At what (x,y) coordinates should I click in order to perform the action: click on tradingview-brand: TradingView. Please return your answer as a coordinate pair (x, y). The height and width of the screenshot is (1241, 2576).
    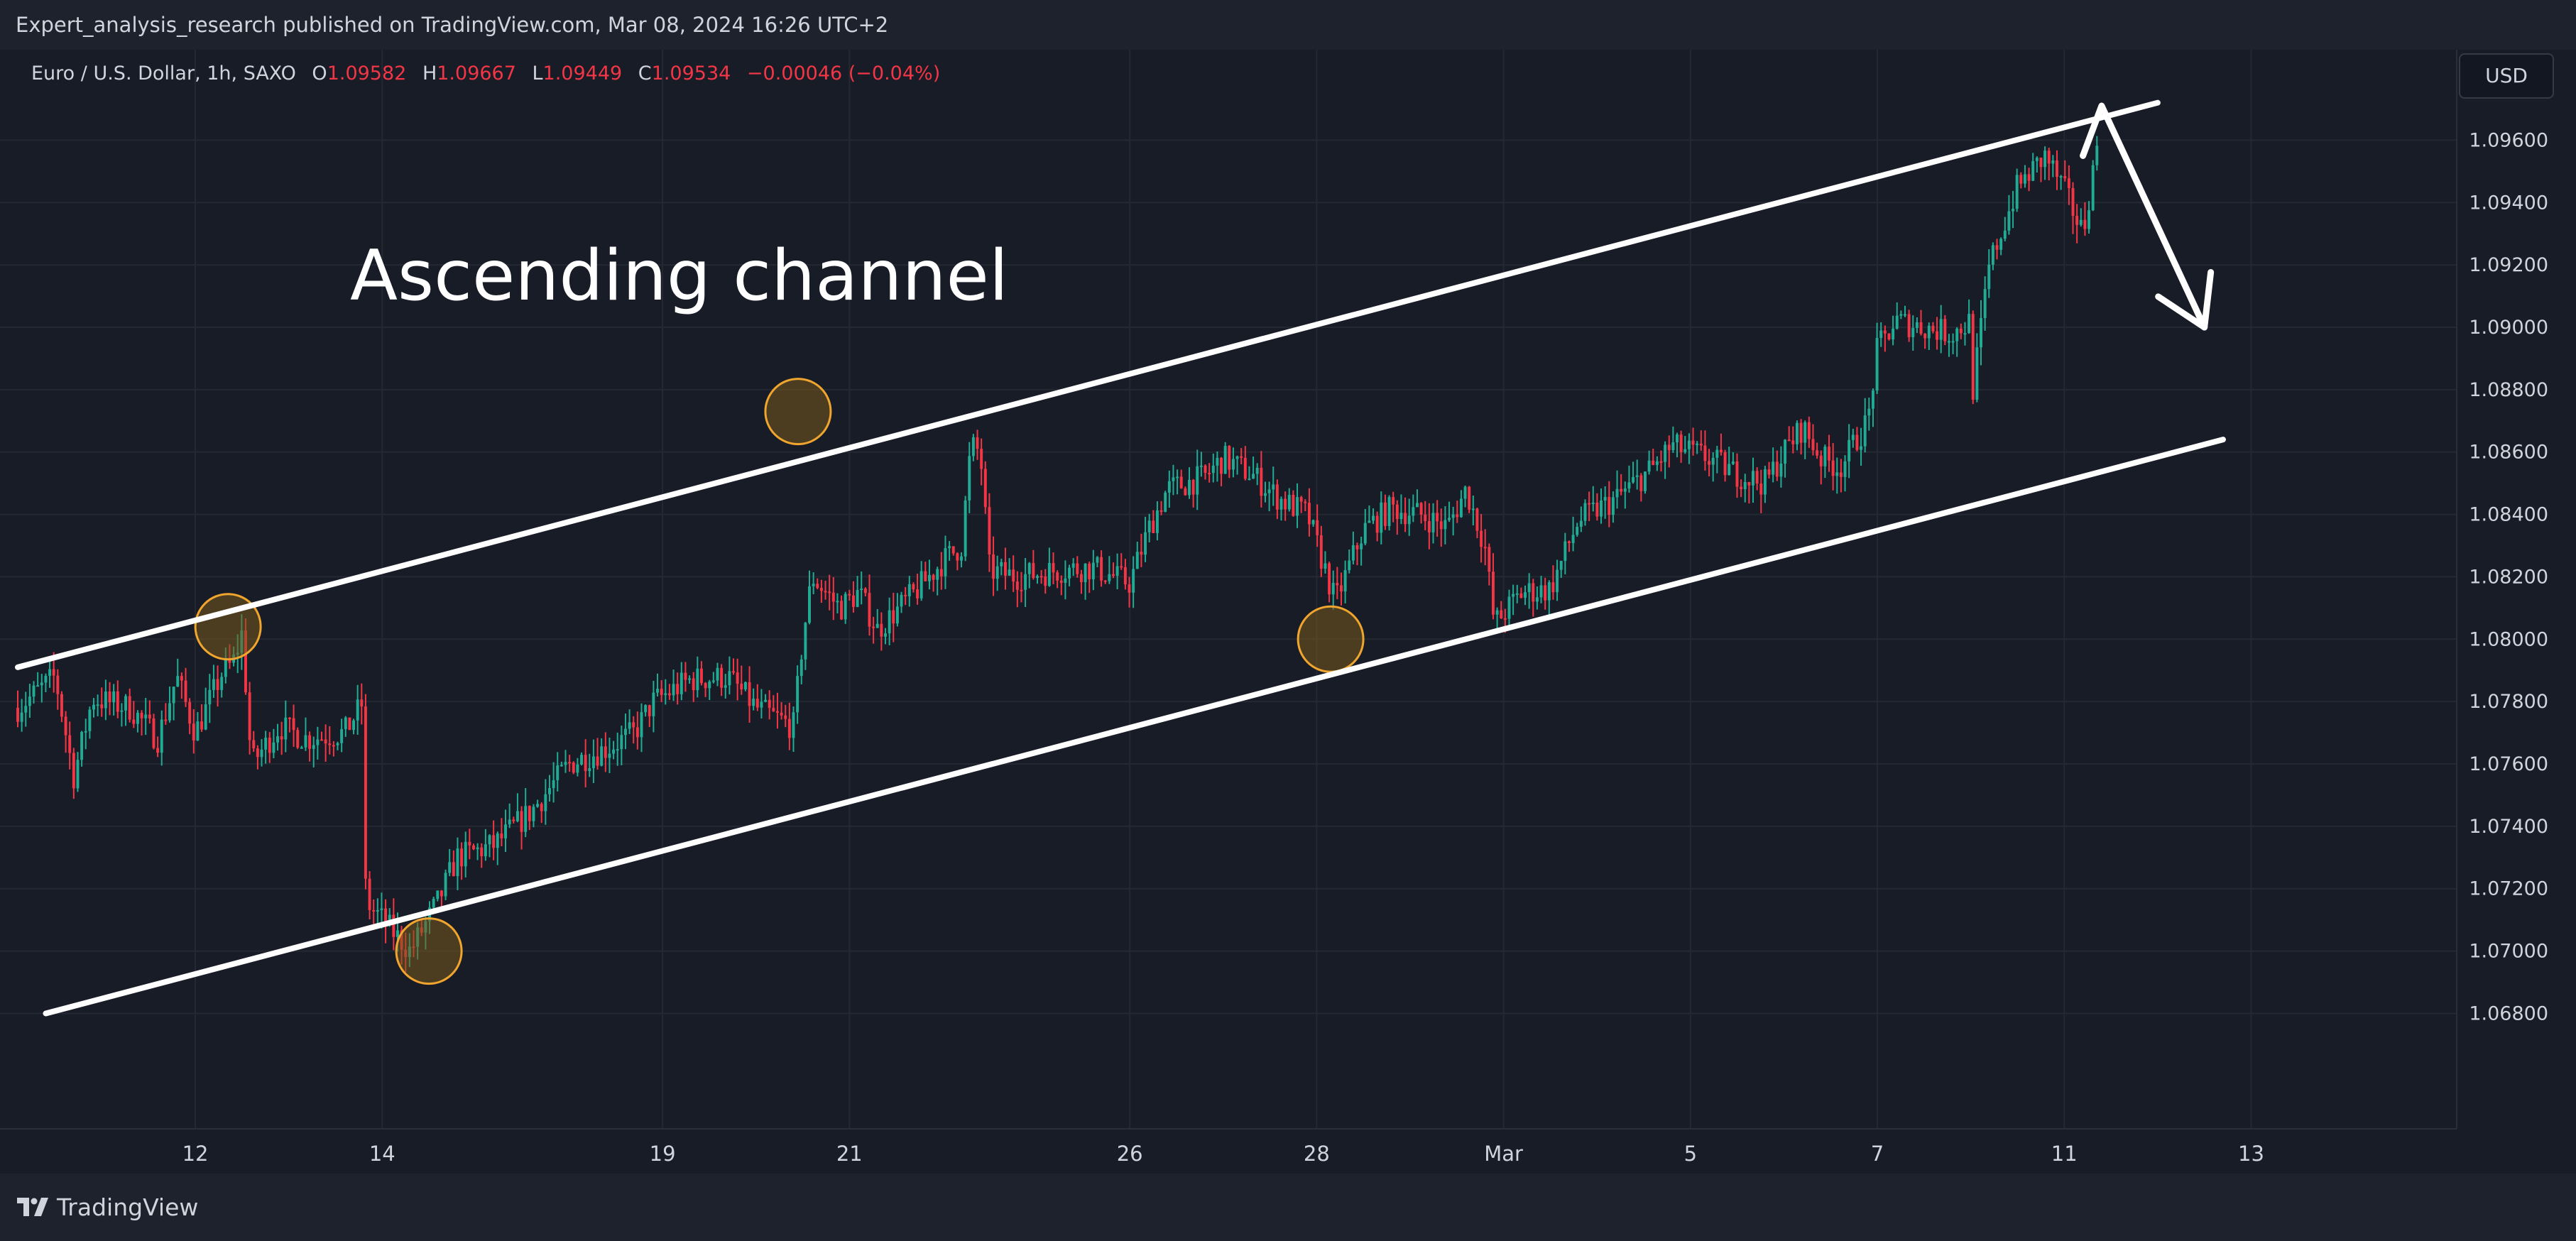
    Looking at the image, I should click on (107, 1207).